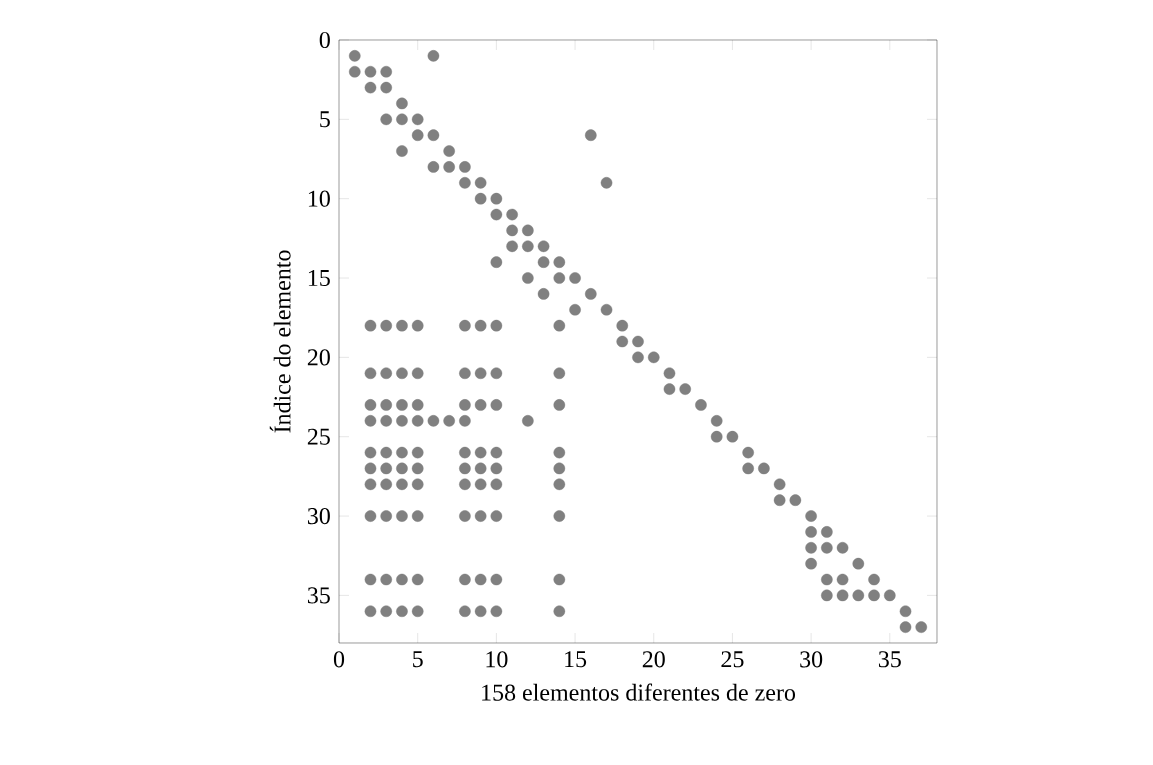 This screenshot has height=765, width=1153. What do you see at coordinates (497, 659) in the screenshot?
I see `x-tick-label: 10` at bounding box center [497, 659].